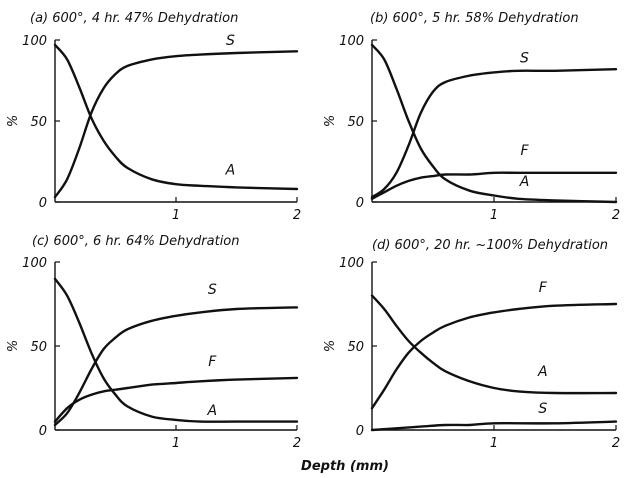 The height and width of the screenshot is (478, 630). Describe the element at coordinates (345, 466) in the screenshot. I see `x-axis-label: Depth (mm)` at that location.